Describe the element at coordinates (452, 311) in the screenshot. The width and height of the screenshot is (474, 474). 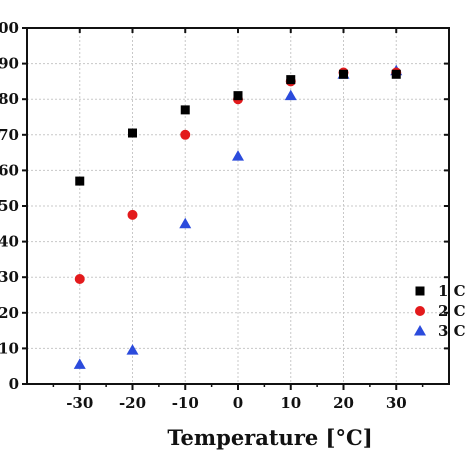
I see `legend-label: 2 C` at that location.